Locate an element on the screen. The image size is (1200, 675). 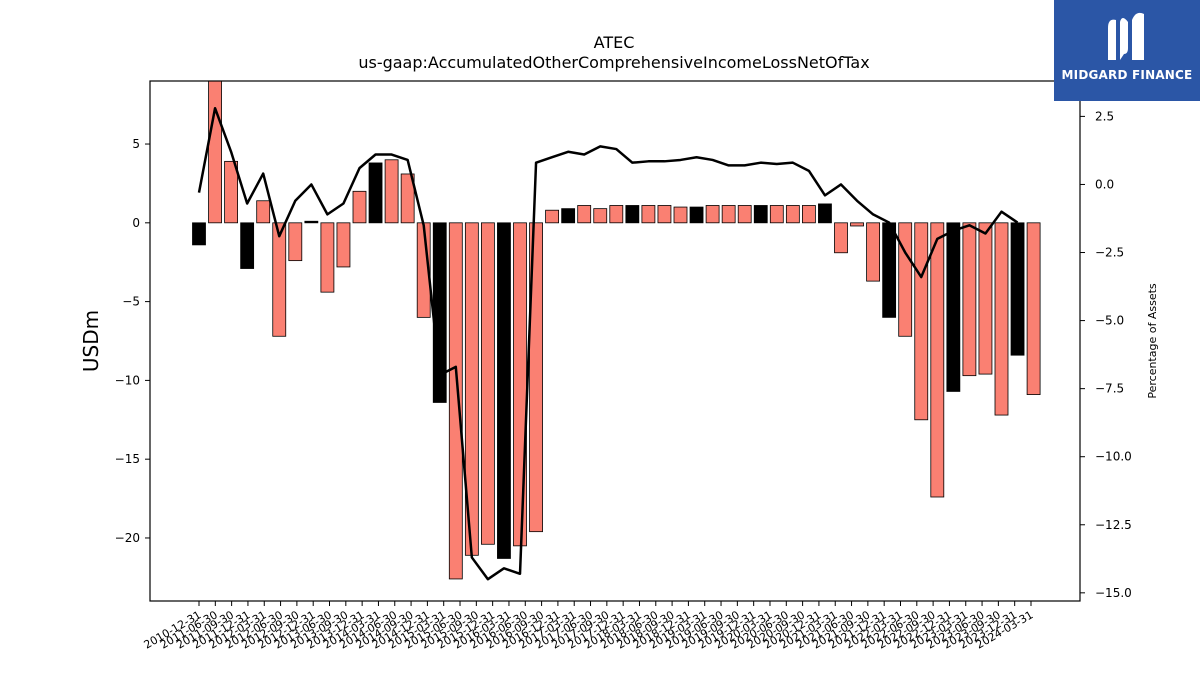
y-axis-label: USDm is located at coordinates (91, 341).